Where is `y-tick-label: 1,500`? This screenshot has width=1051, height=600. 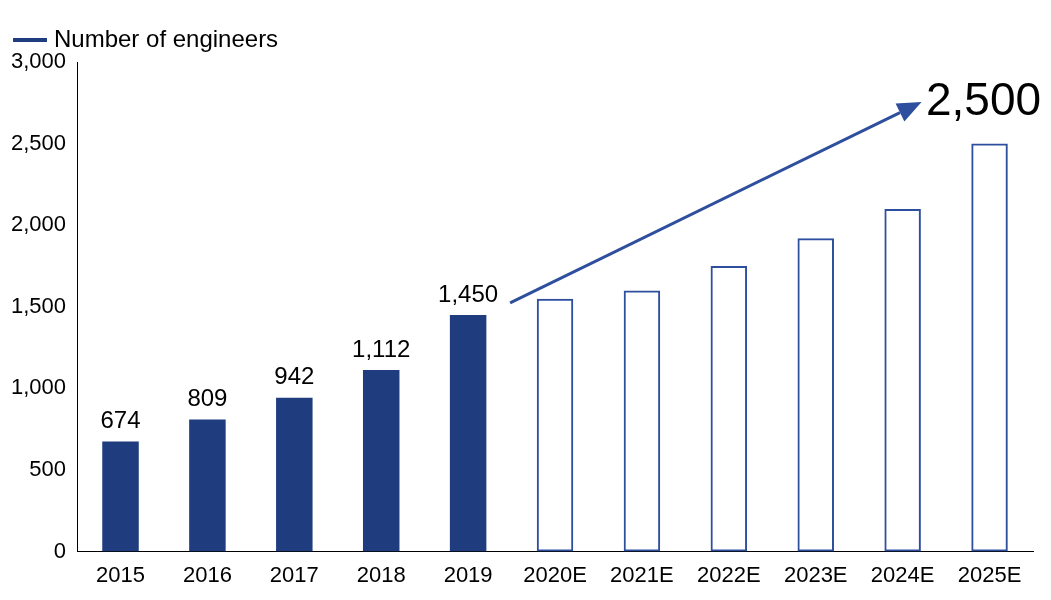
y-tick-label: 1,500 is located at coordinates (38, 305).